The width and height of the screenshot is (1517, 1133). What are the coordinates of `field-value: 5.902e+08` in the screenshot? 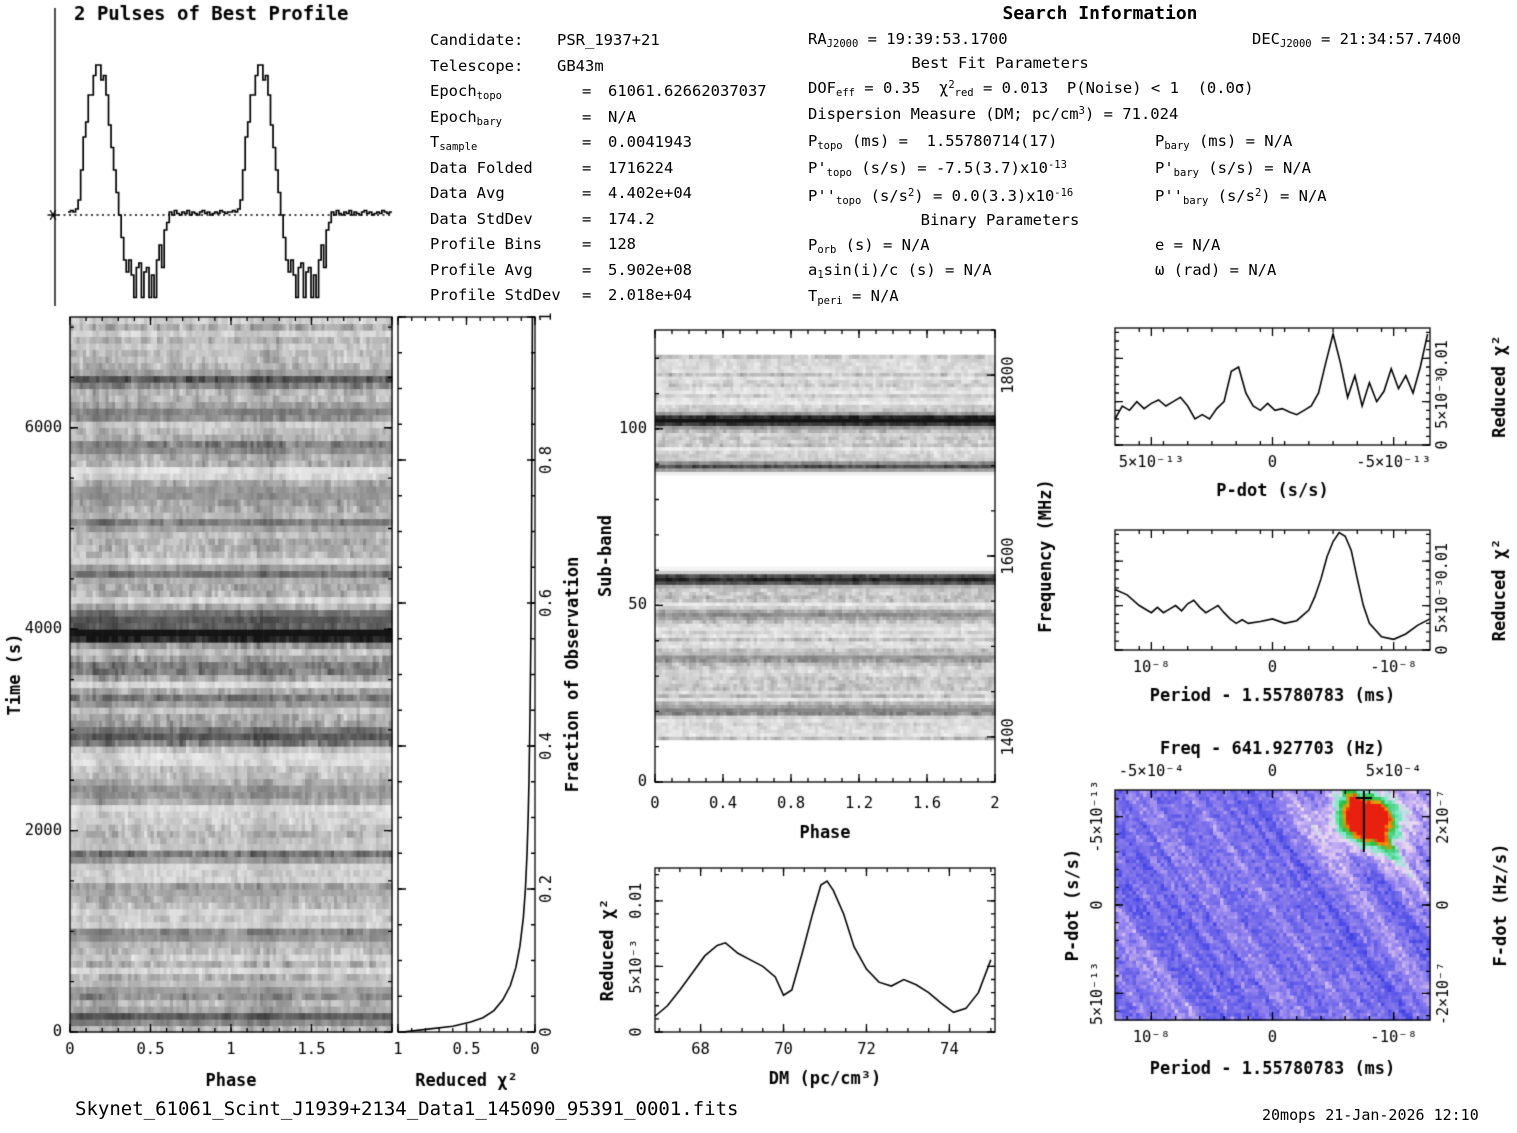 It's located at (650, 269).